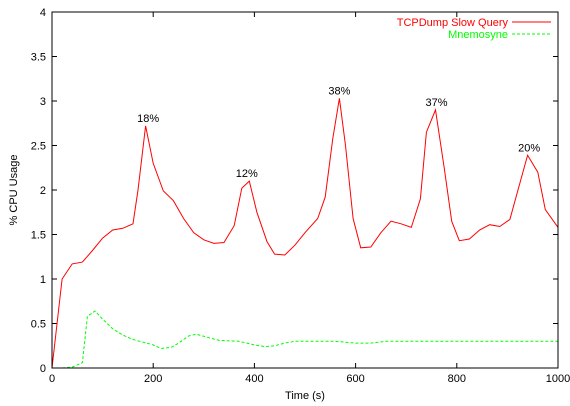  I want to click on y-tick-label-6: 3, so click(43, 102).